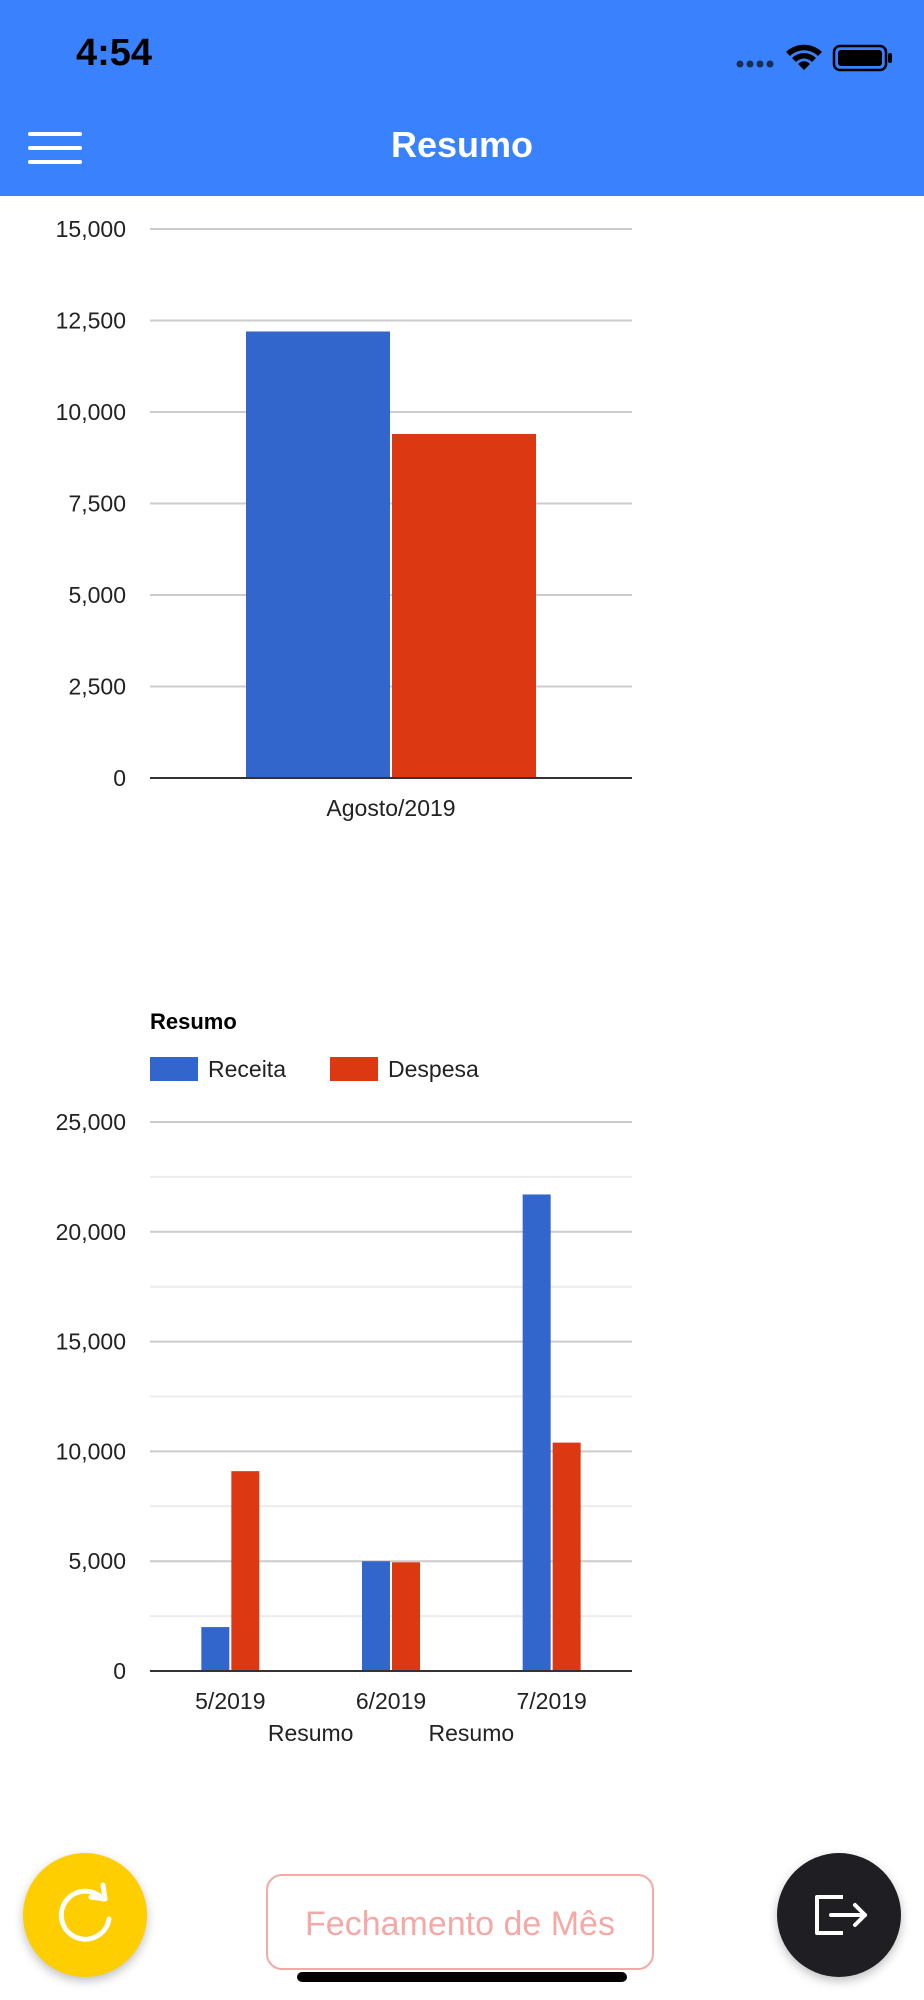  I want to click on legend-label-despesa: Despesa, so click(433, 1069).